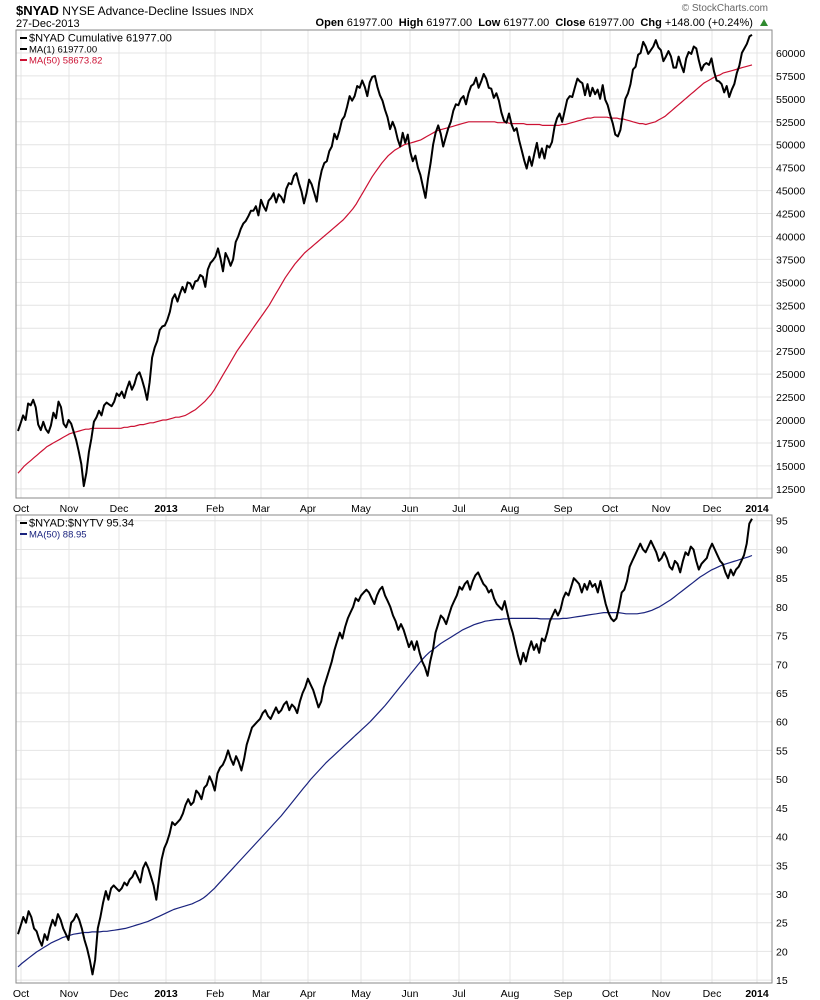 The height and width of the screenshot is (1000, 820). What do you see at coordinates (782, 780) in the screenshot?
I see `y-tick-label: 50` at bounding box center [782, 780].